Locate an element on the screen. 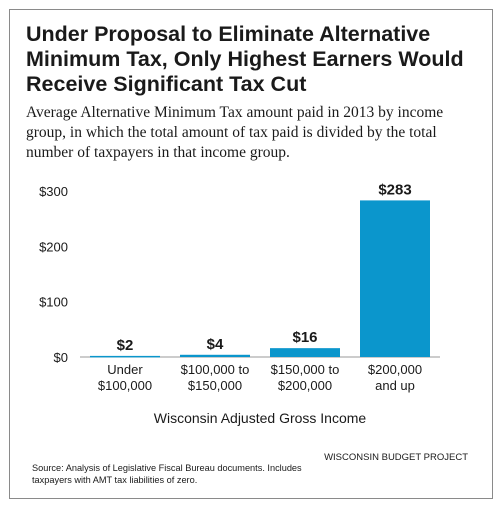 Image resolution: width=504 pixels, height=510 pixels. bar-value-label: $283 is located at coordinates (394, 189).